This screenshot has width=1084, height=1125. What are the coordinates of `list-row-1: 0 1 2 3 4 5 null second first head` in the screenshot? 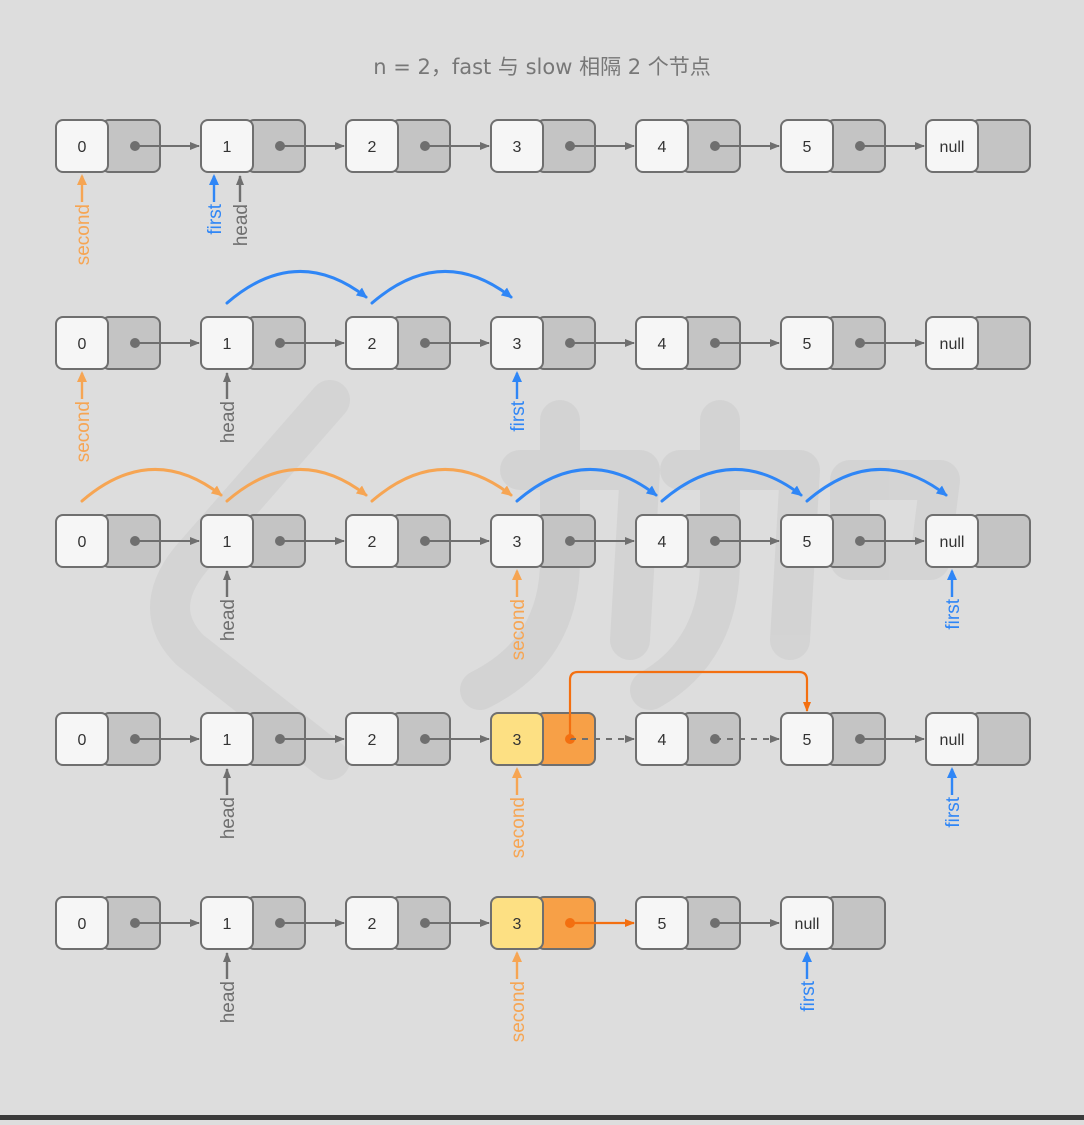 It's located at (543, 192).